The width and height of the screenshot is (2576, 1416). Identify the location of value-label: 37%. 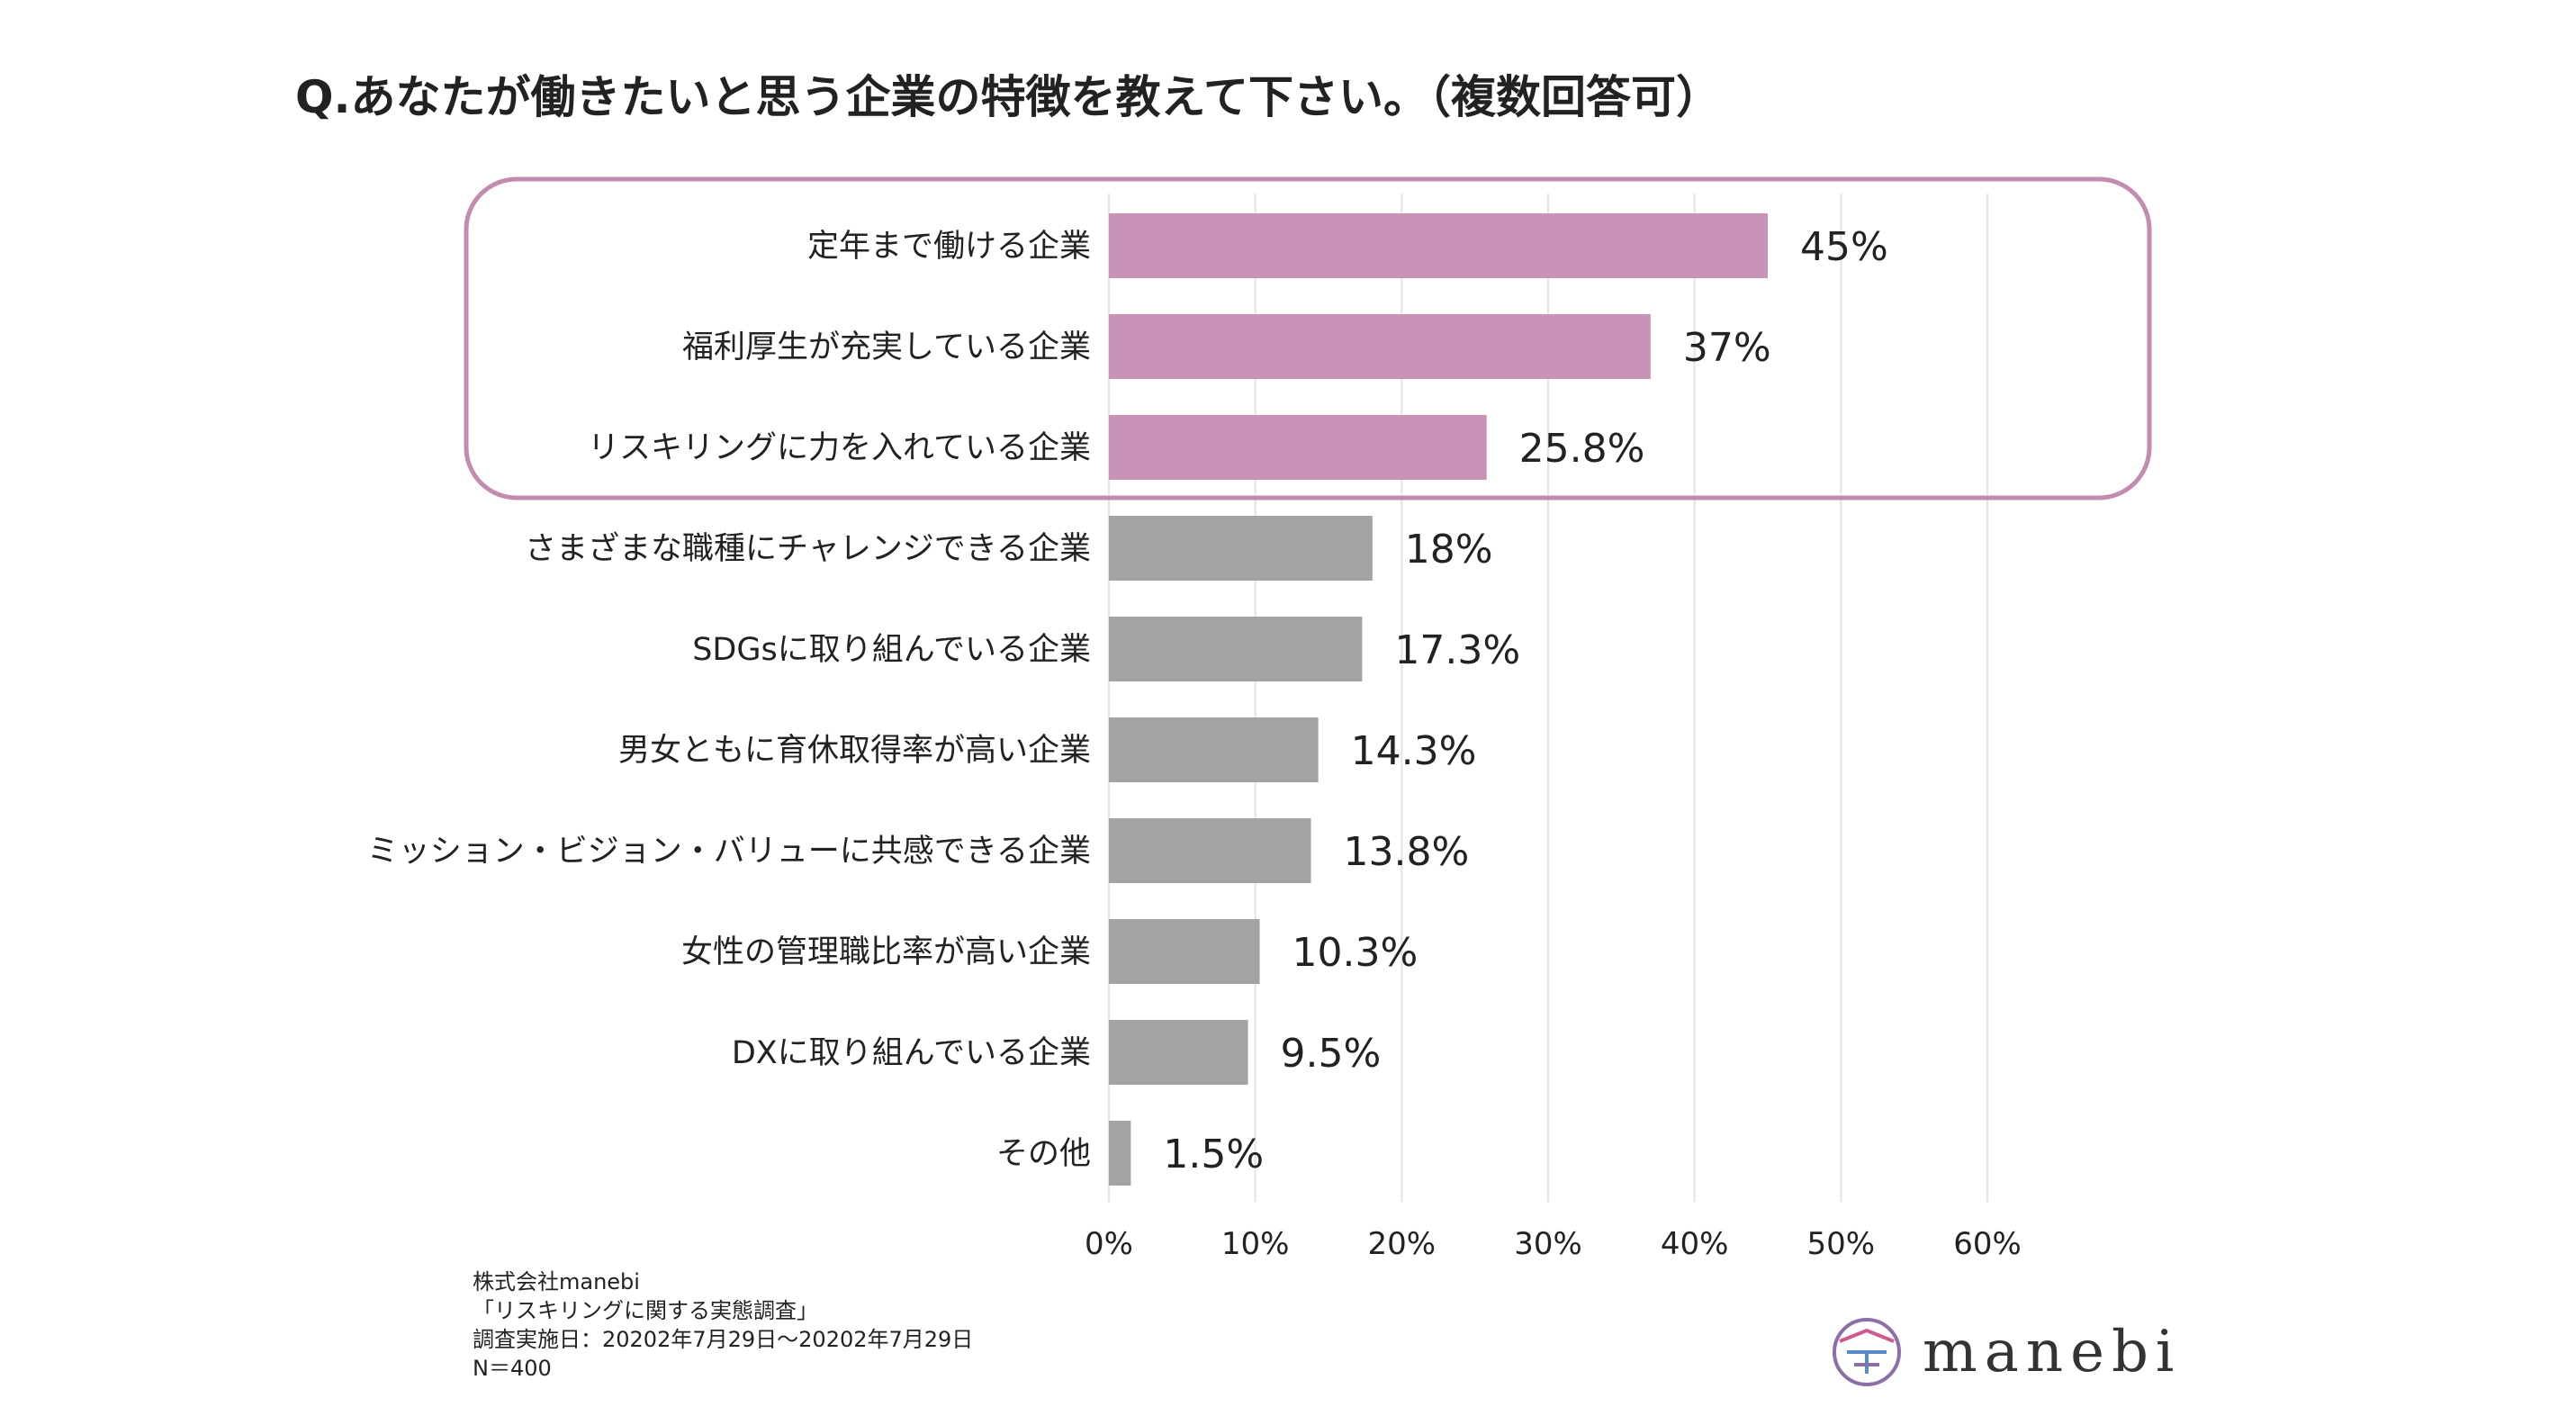
(1727, 348).